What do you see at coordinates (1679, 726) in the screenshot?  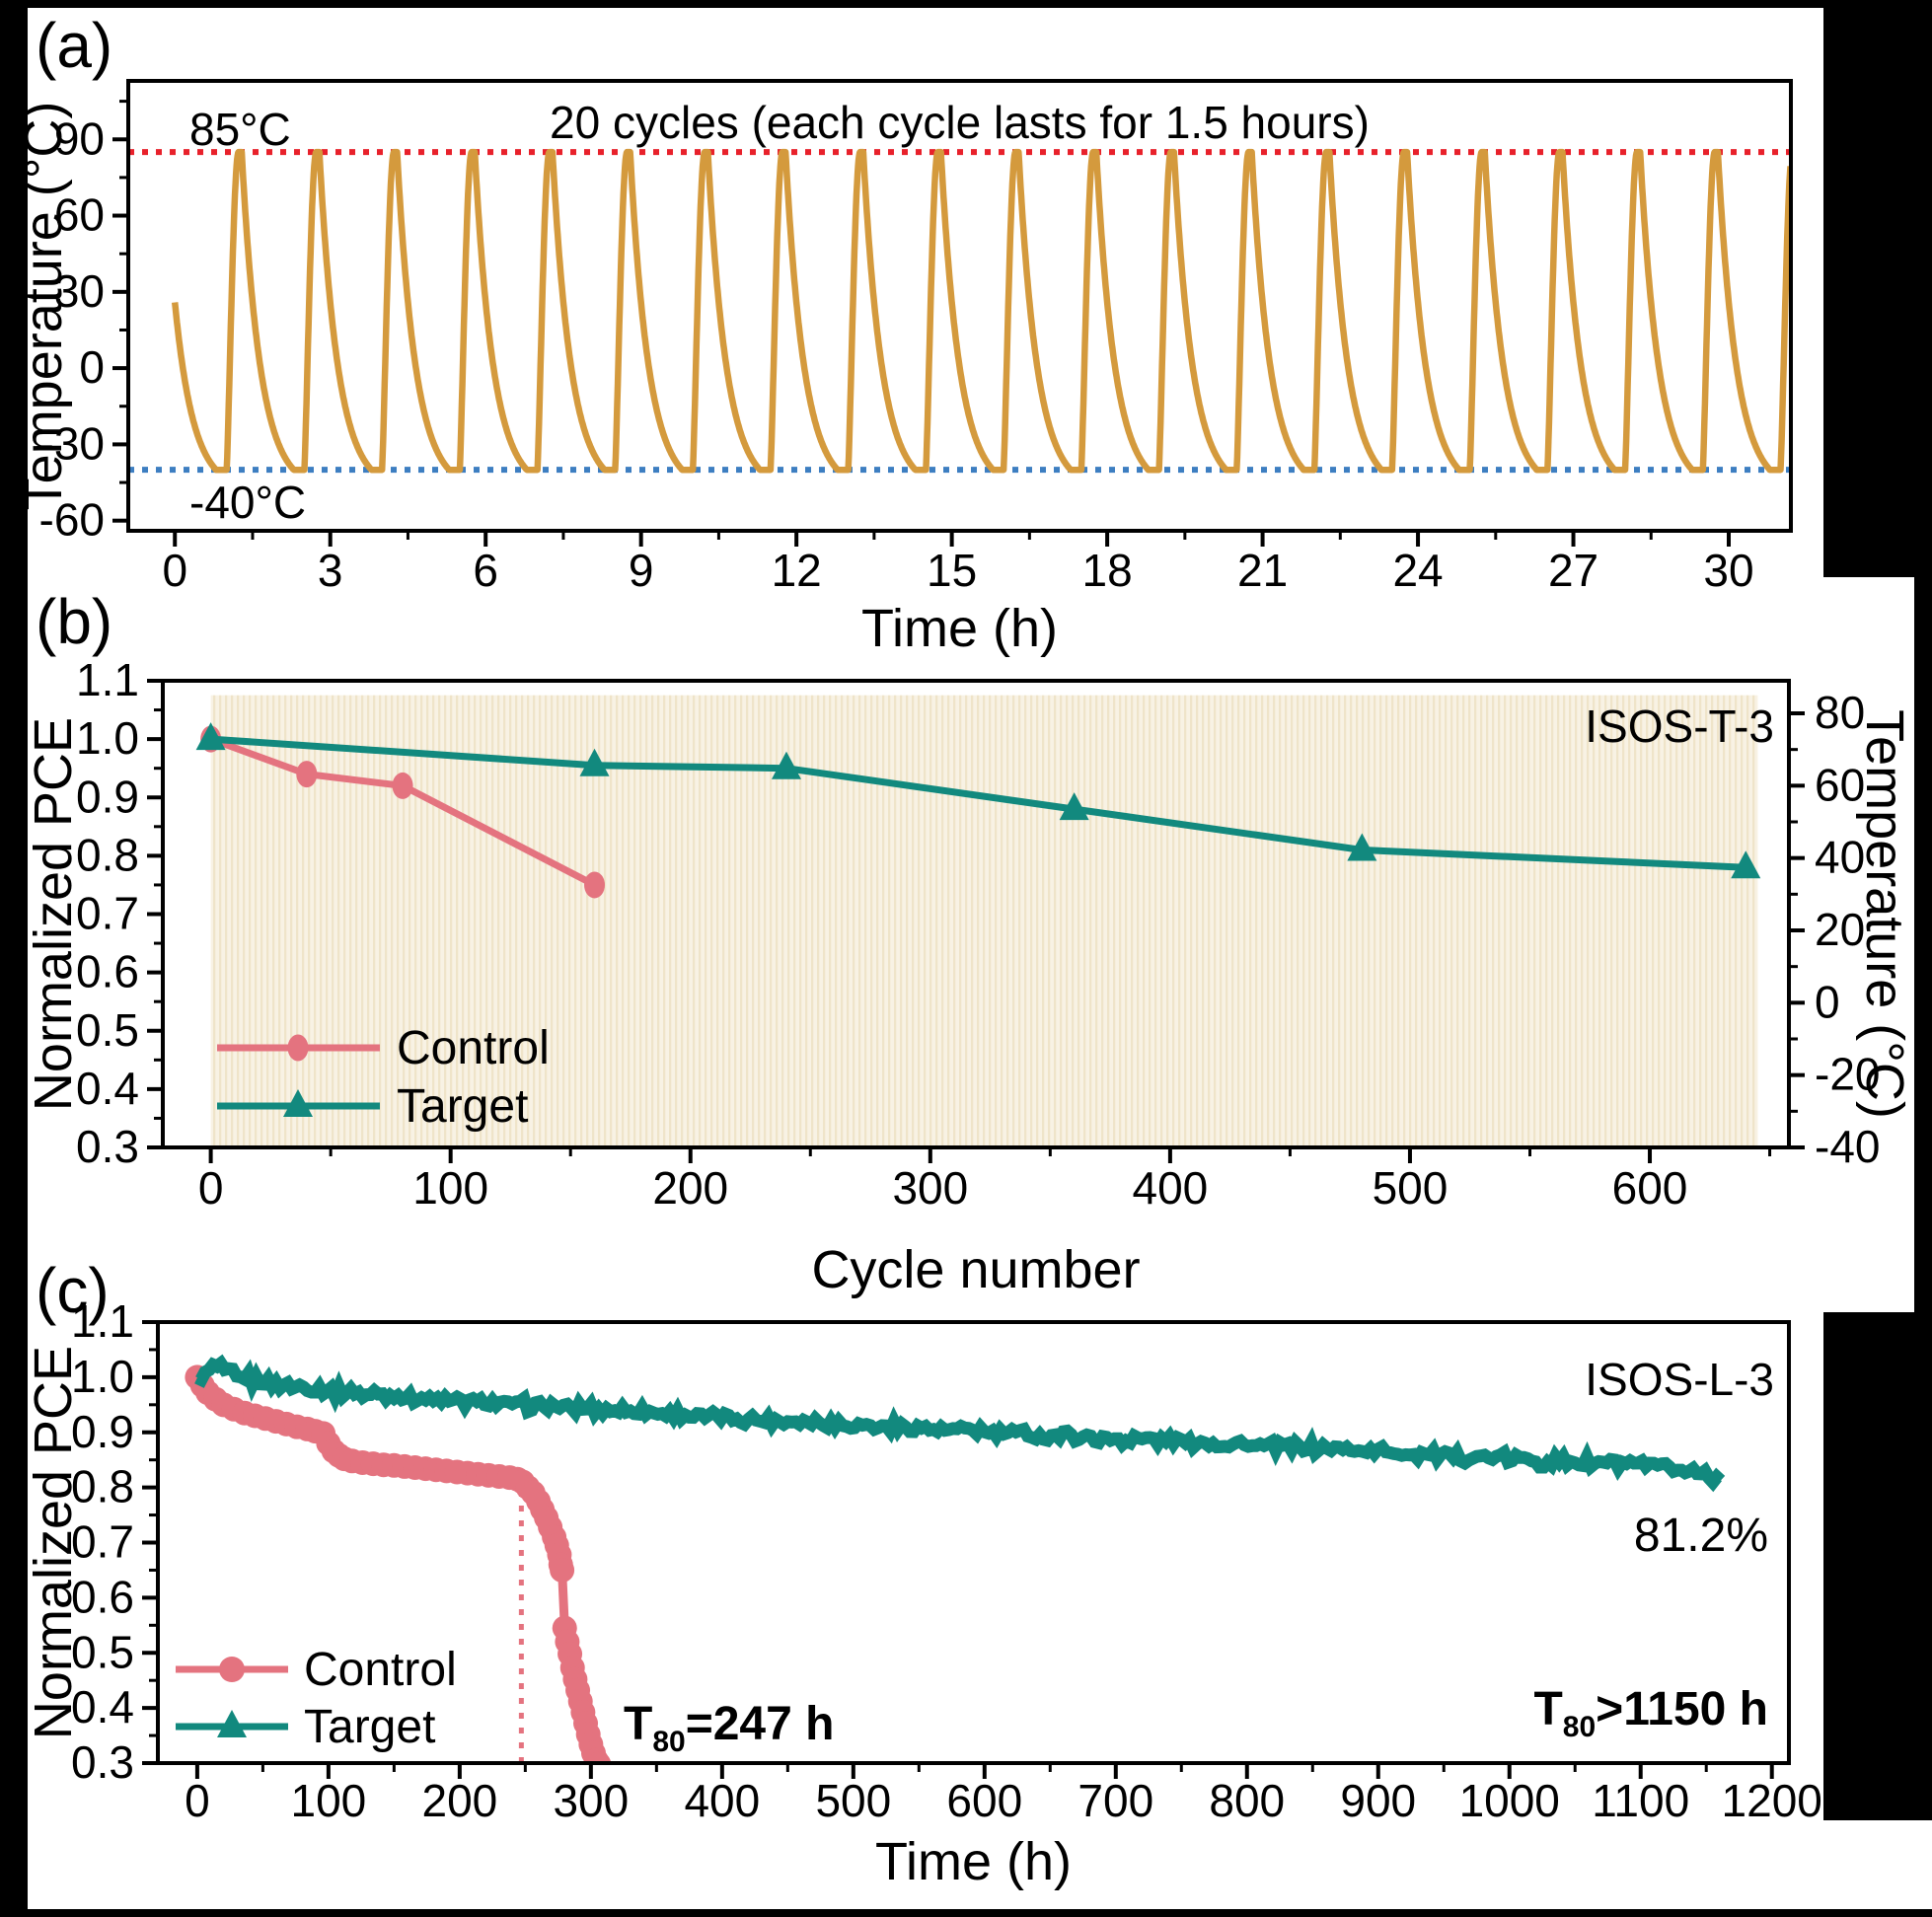 I see `corner-label: ISOS-T-3` at bounding box center [1679, 726].